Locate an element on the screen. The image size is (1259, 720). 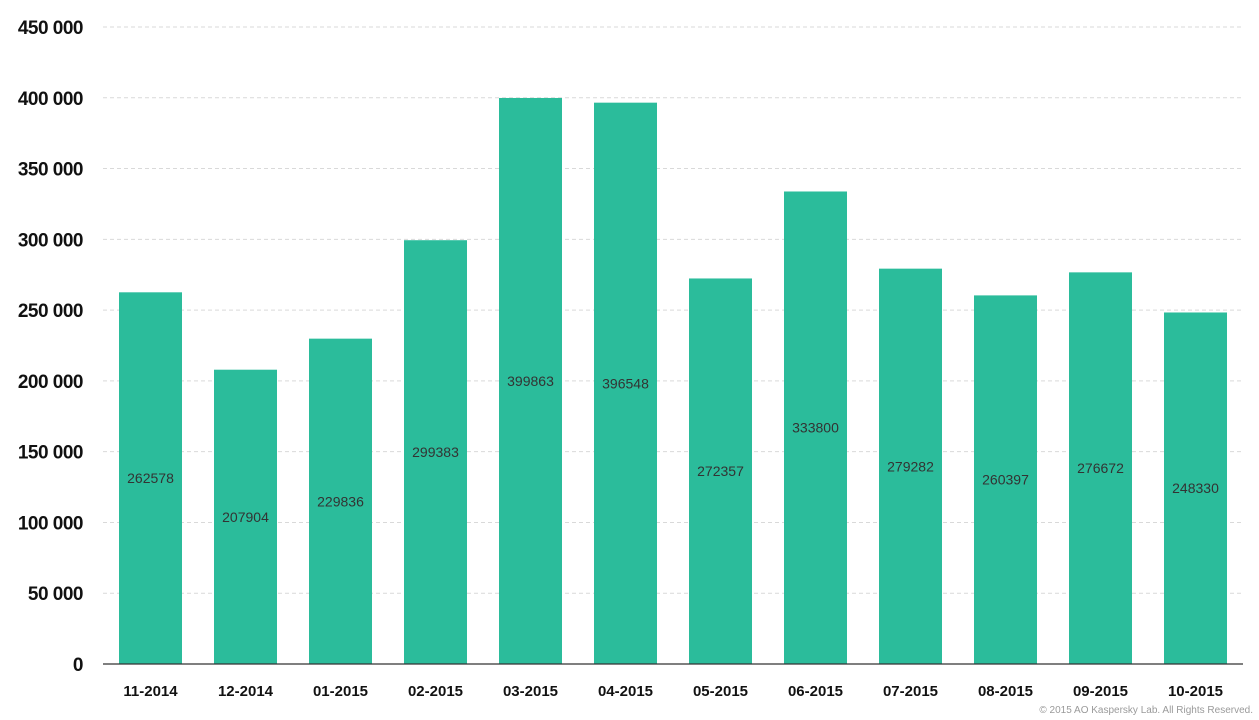
y-tick-label: 200 000 is located at coordinates (50, 382).